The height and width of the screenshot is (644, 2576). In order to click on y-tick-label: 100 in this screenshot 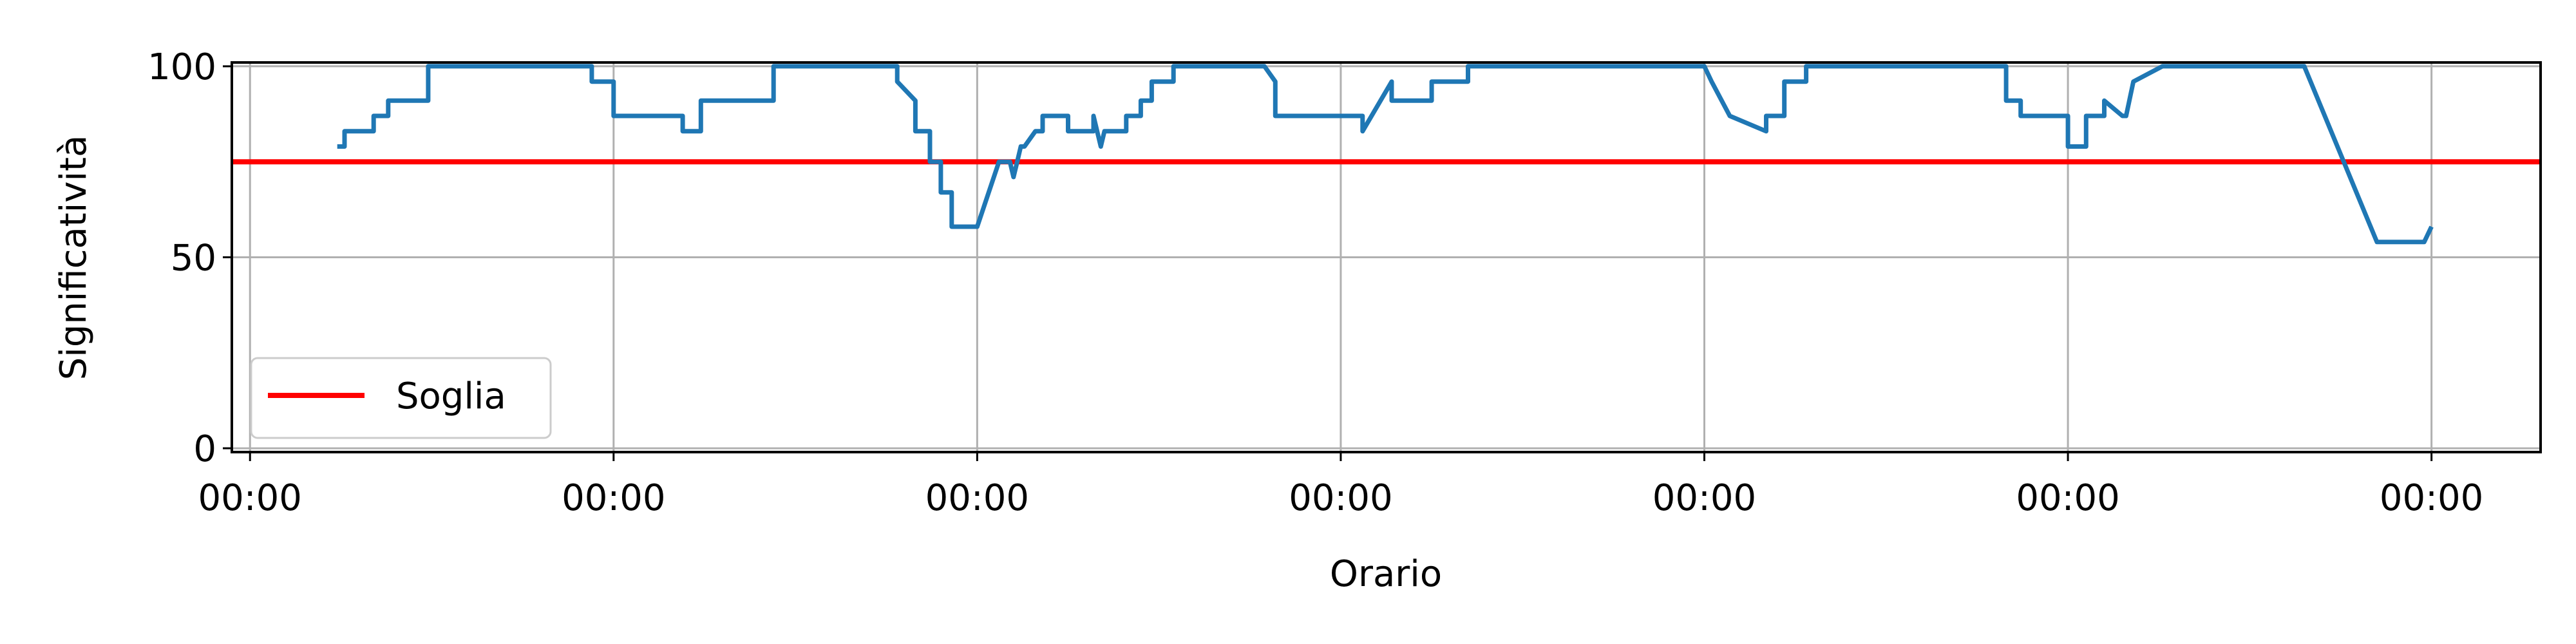, I will do `click(182, 67)`.